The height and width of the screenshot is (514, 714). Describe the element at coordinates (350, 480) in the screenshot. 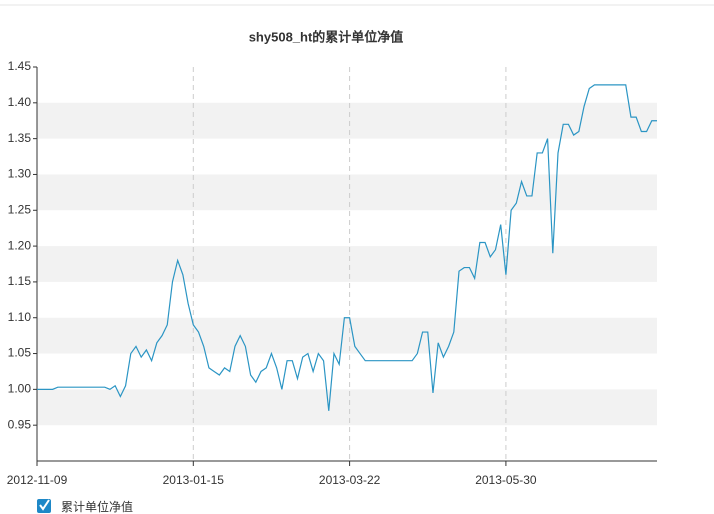

I see `x-tick-label: 2013-03-22` at that location.